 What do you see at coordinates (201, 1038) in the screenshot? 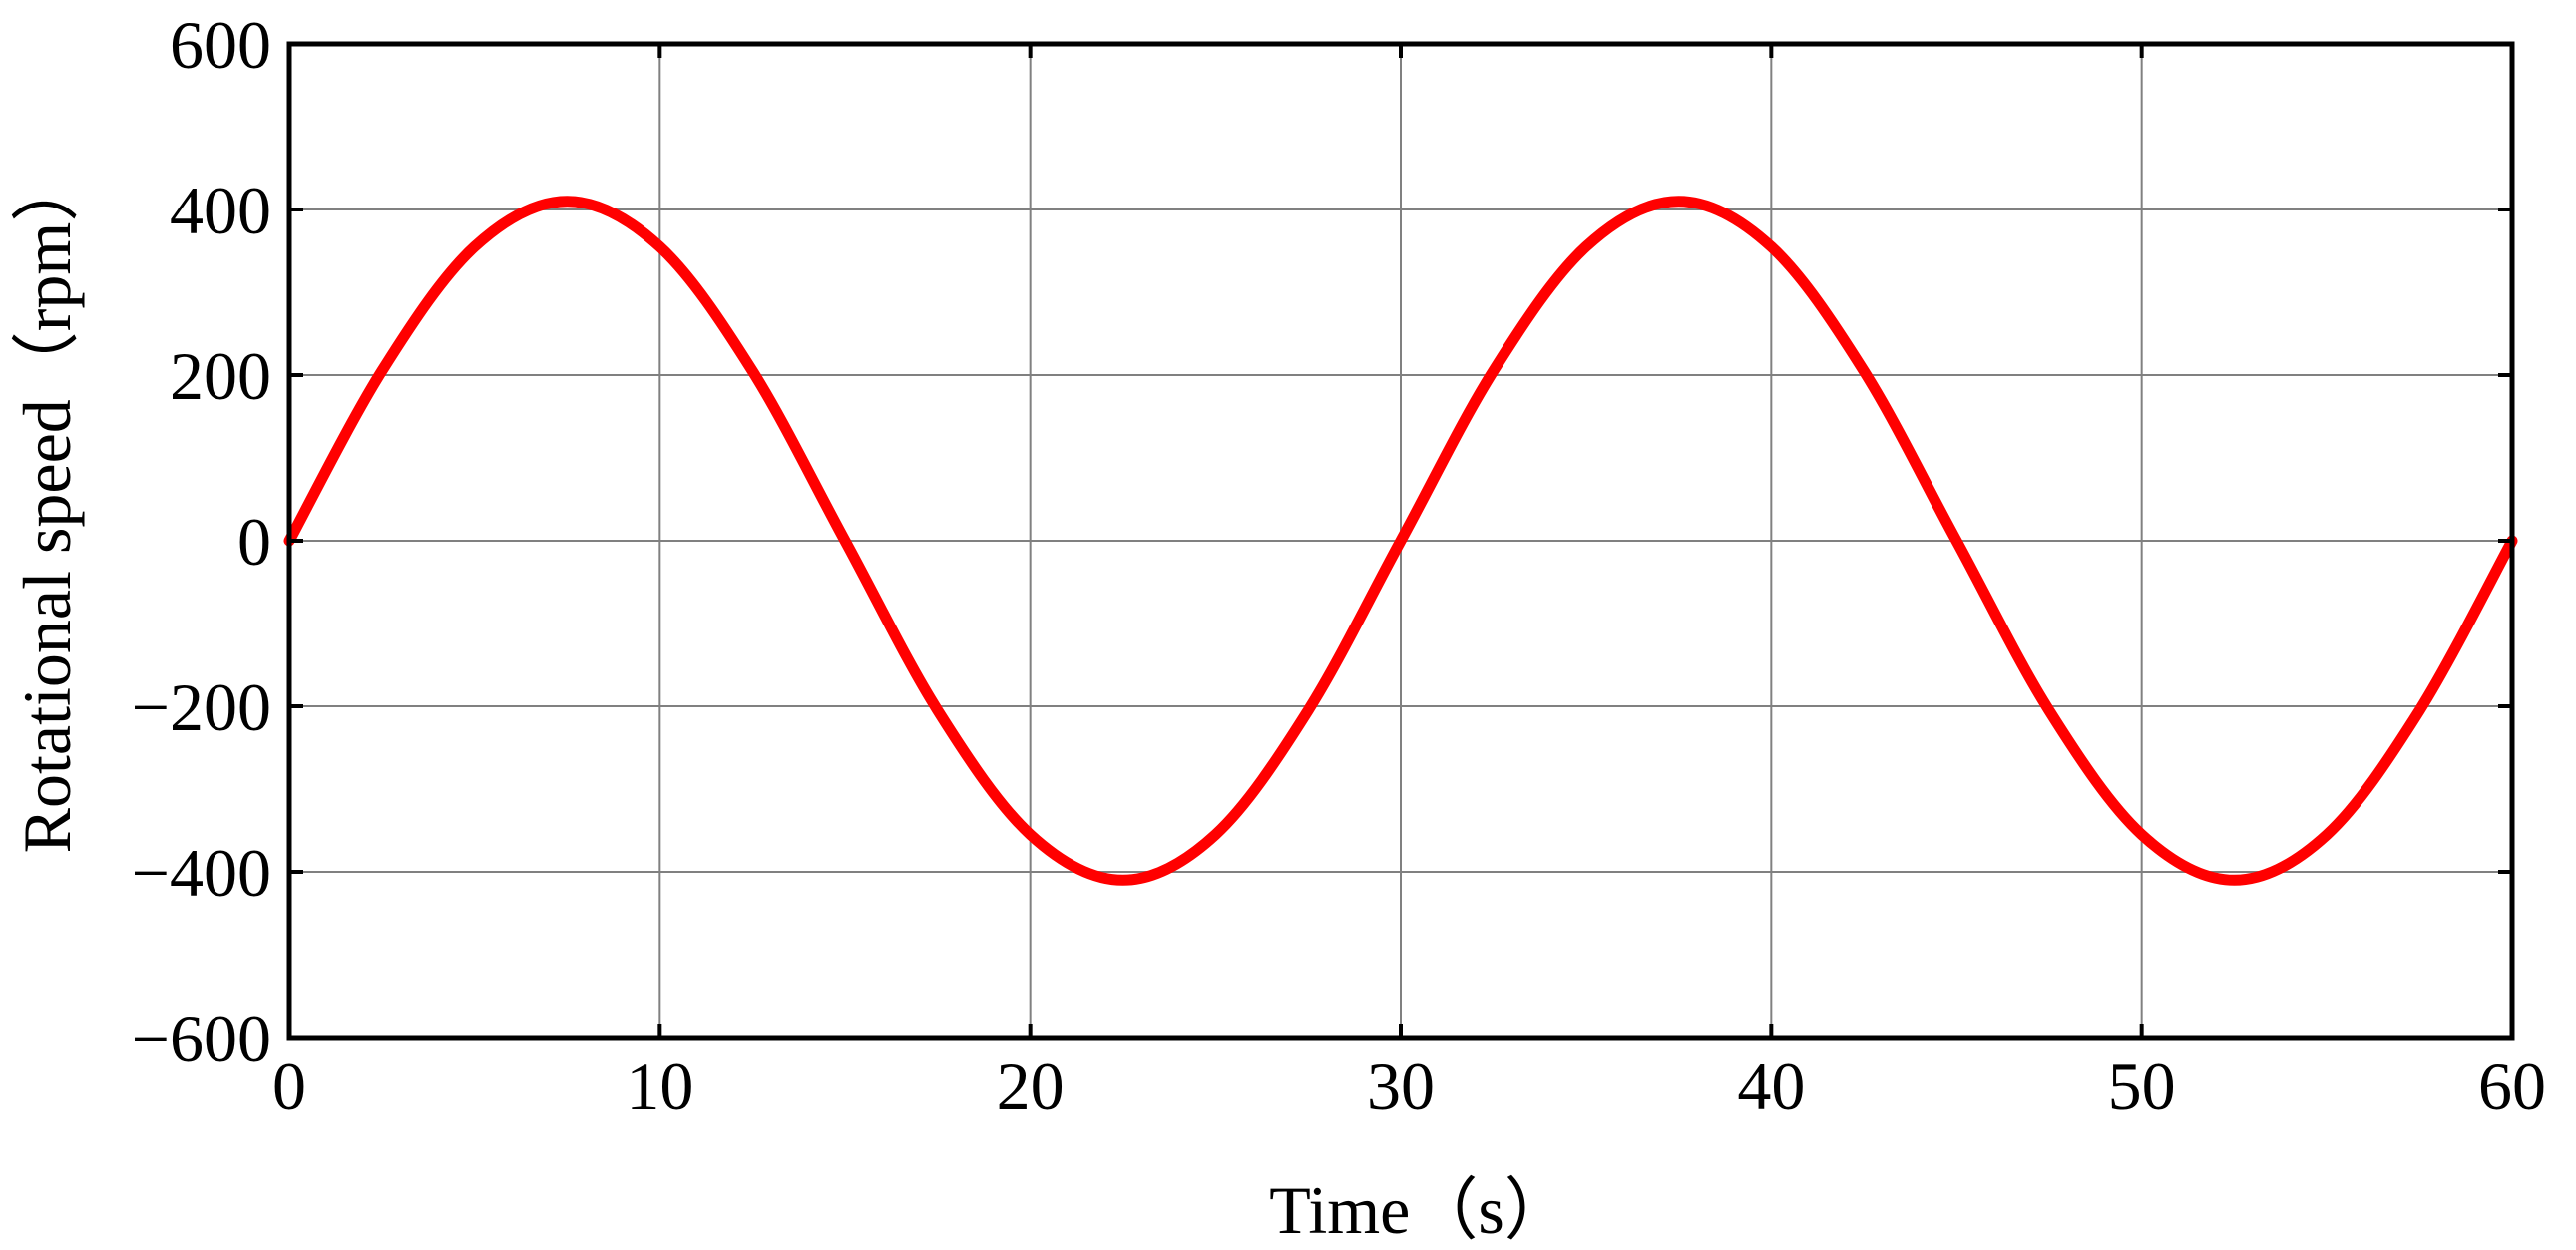
I see `y-tick-label: −600` at bounding box center [201, 1038].